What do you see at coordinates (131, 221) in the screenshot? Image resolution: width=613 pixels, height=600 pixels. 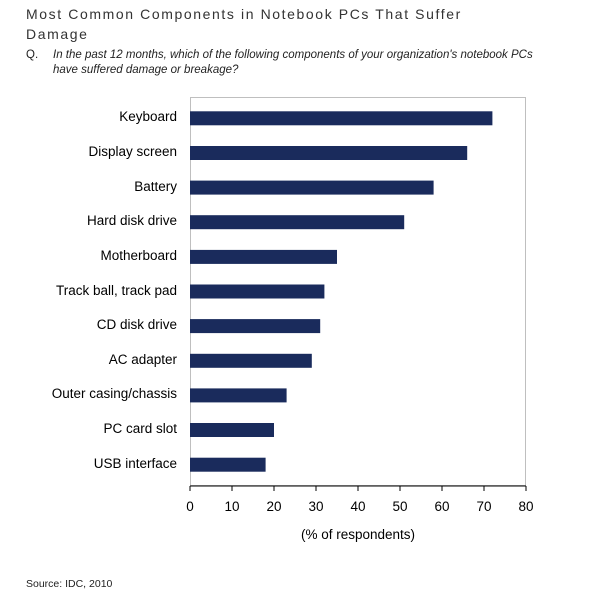 I see `category-label: Hard disk drive` at bounding box center [131, 221].